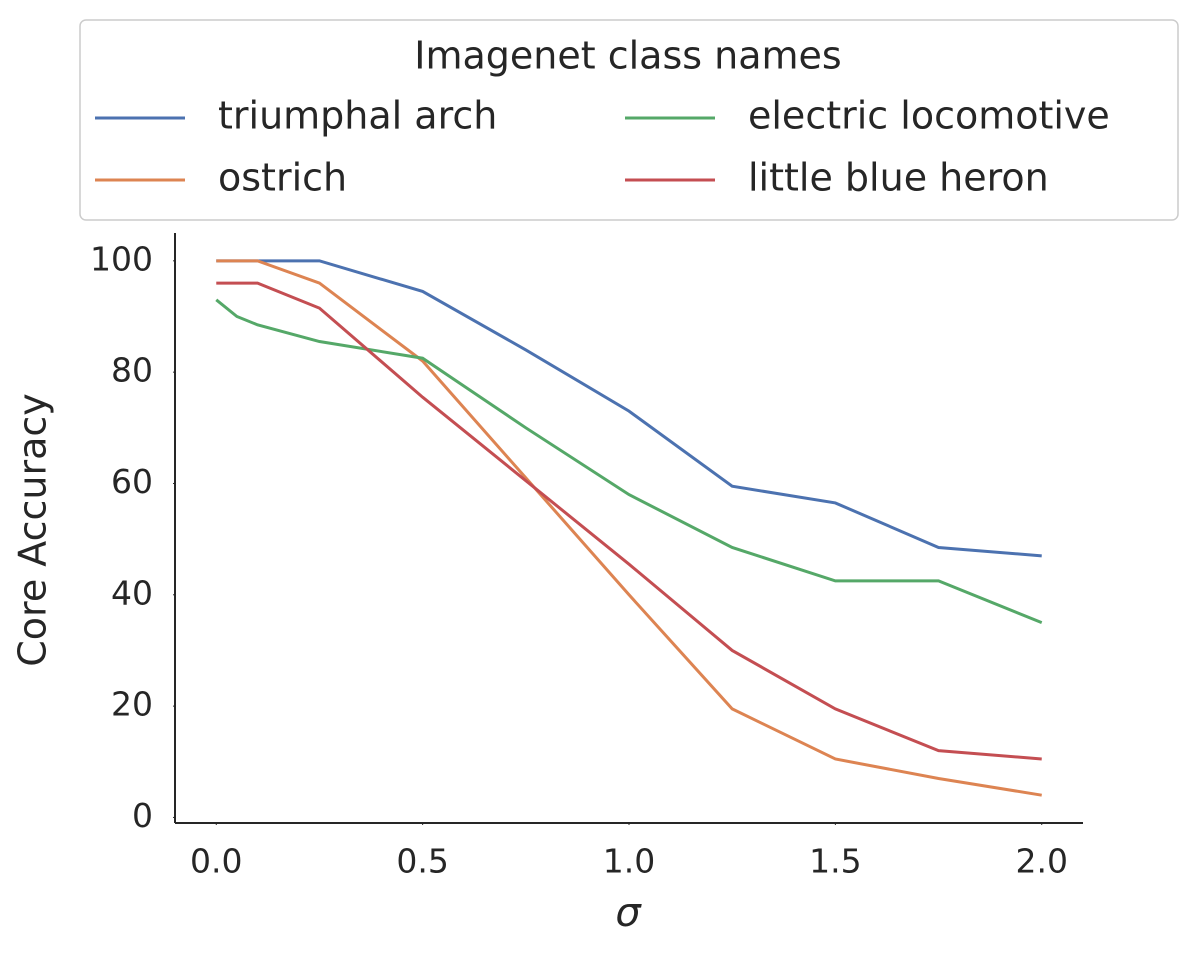 The image size is (1196, 957). What do you see at coordinates (33, 530) in the screenshot?
I see `y-axis-label: Core Accuracy` at bounding box center [33, 530].